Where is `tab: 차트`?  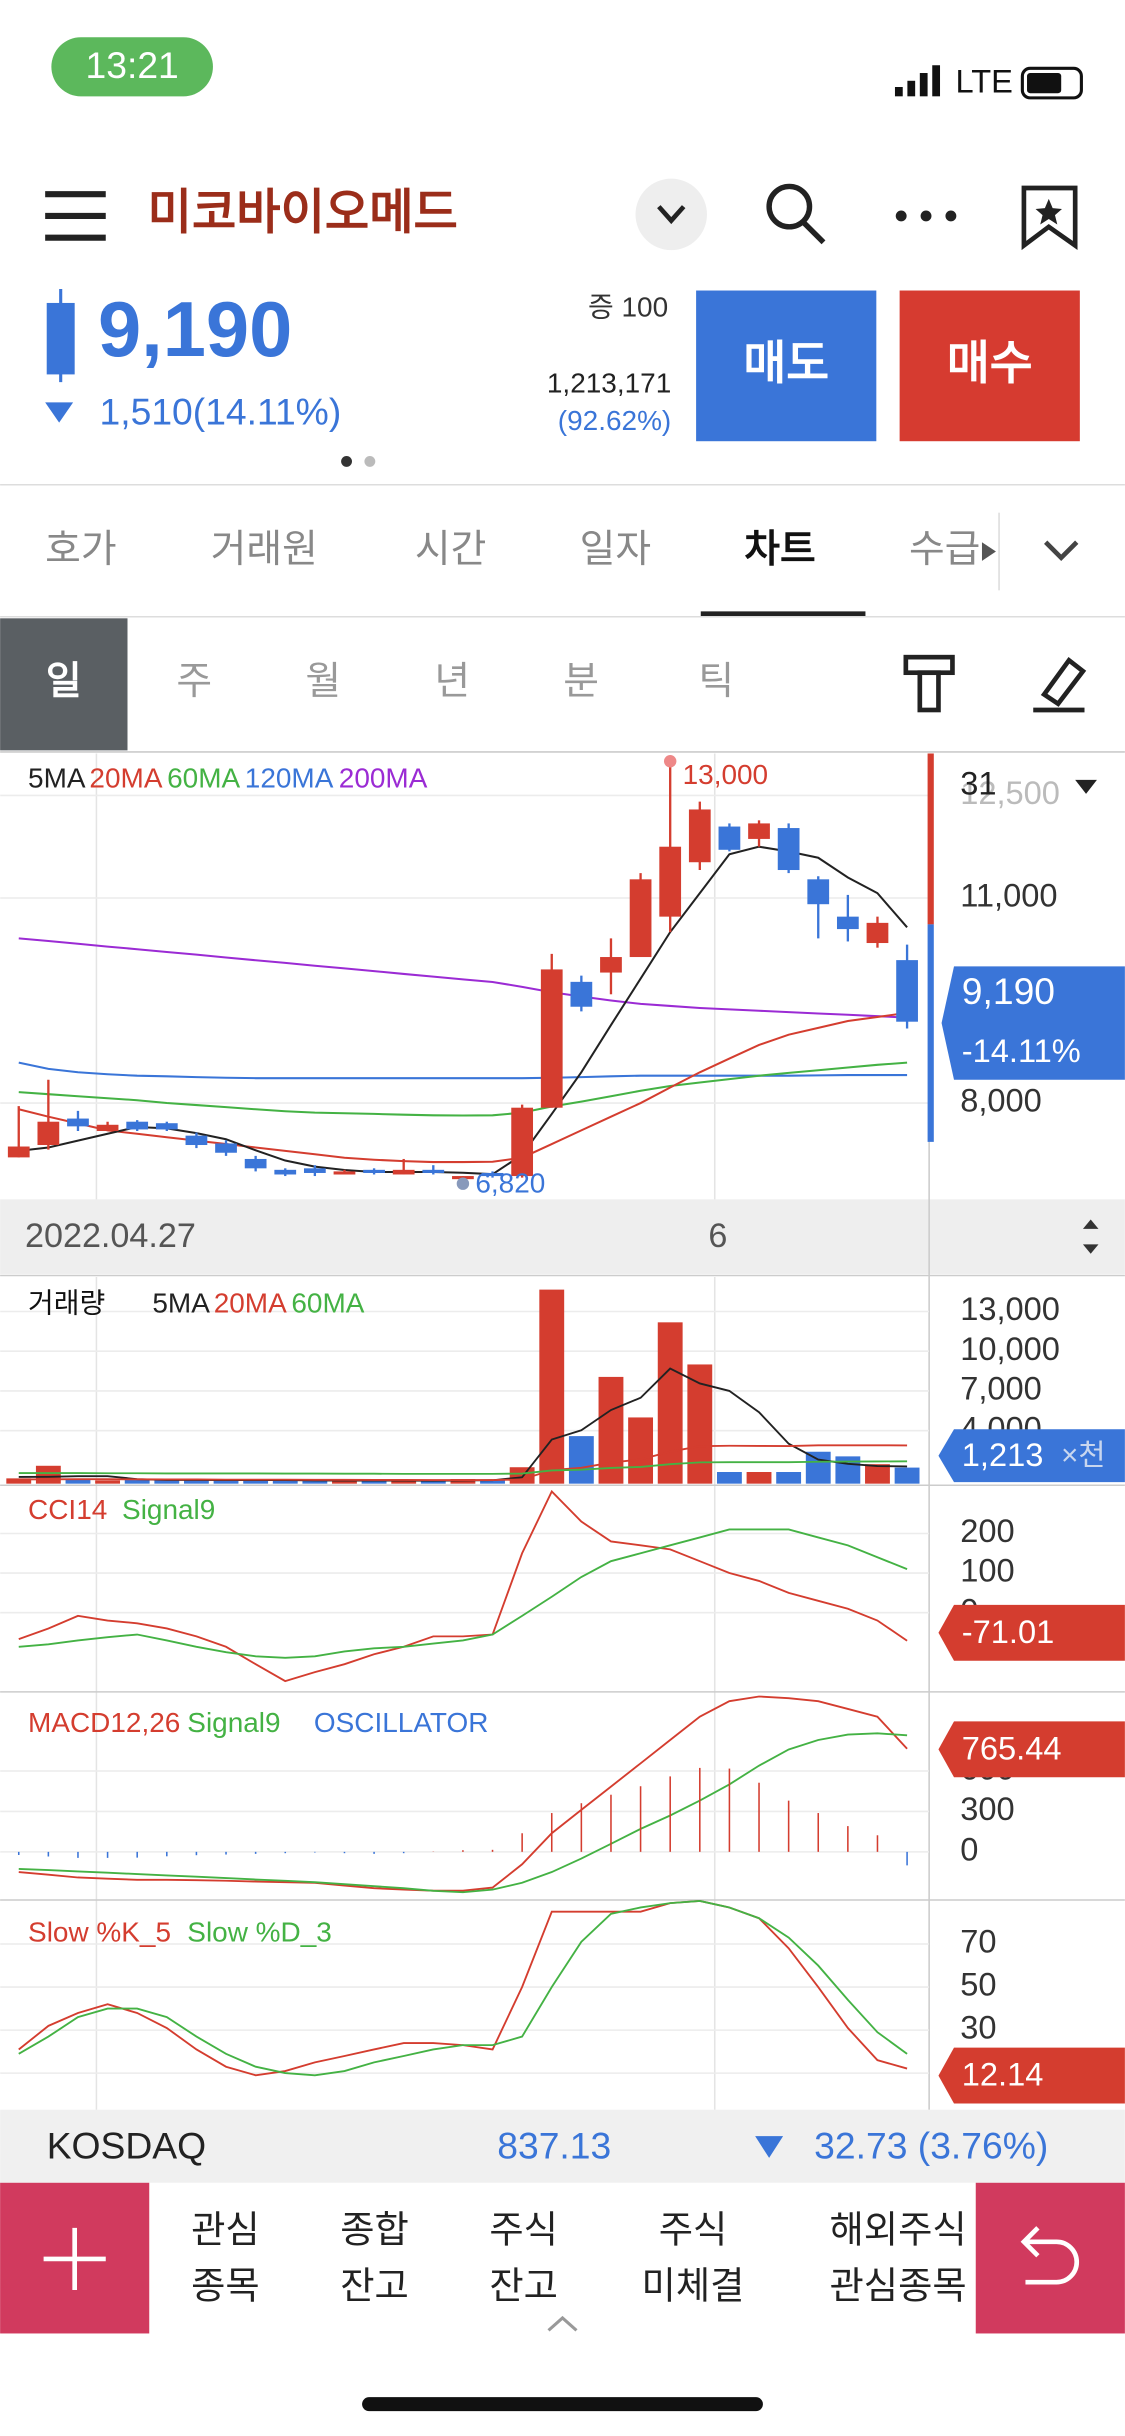 tab: 차트 is located at coordinates (779, 549).